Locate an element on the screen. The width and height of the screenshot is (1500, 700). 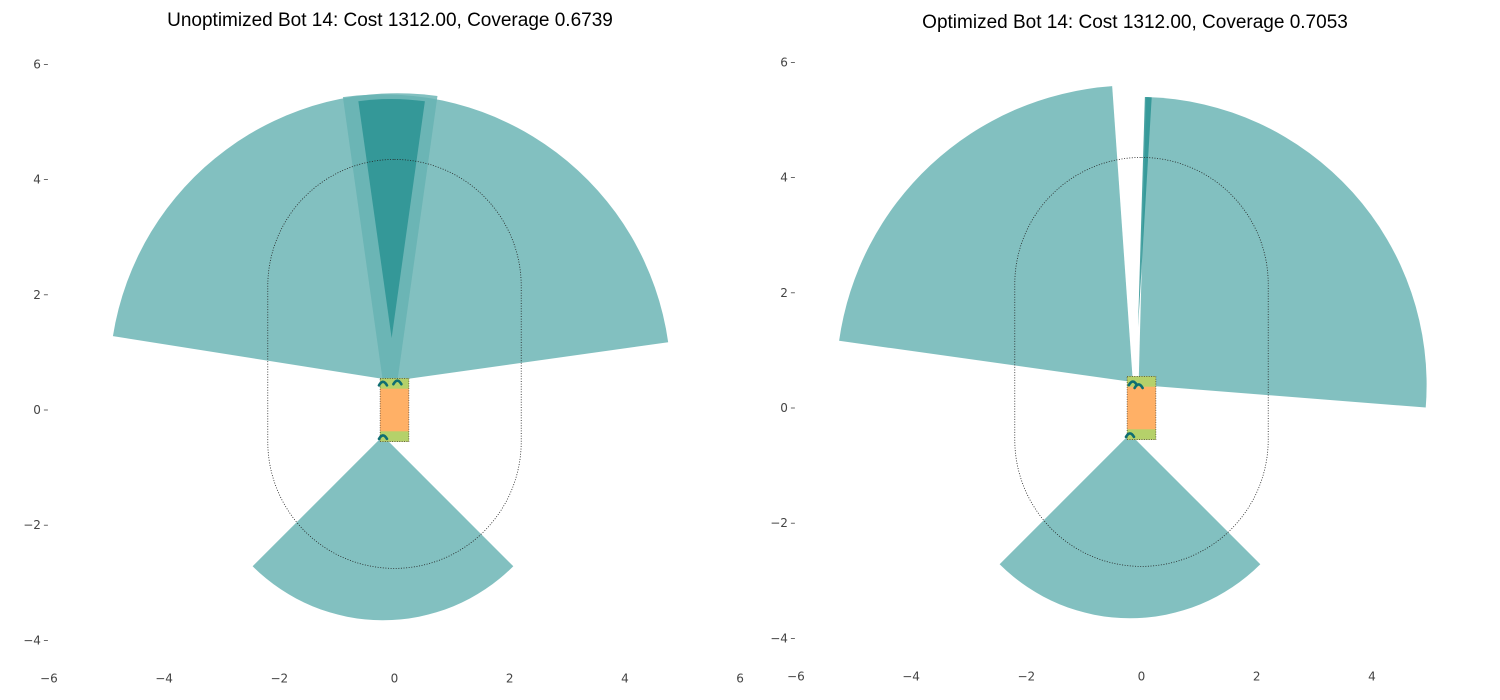
right-xtick-label: 2 is located at coordinates (1257, 677).